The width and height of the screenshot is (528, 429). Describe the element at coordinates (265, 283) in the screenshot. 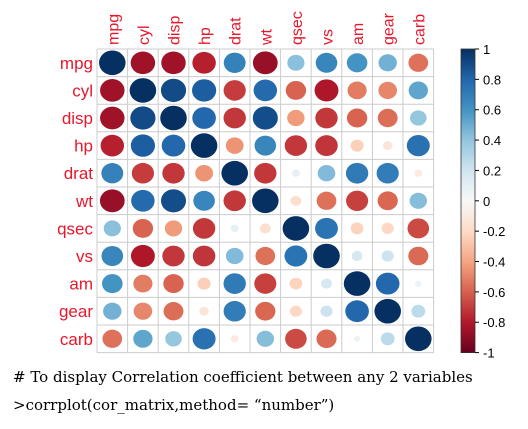

I see `corr-circle-am-wt` at that location.